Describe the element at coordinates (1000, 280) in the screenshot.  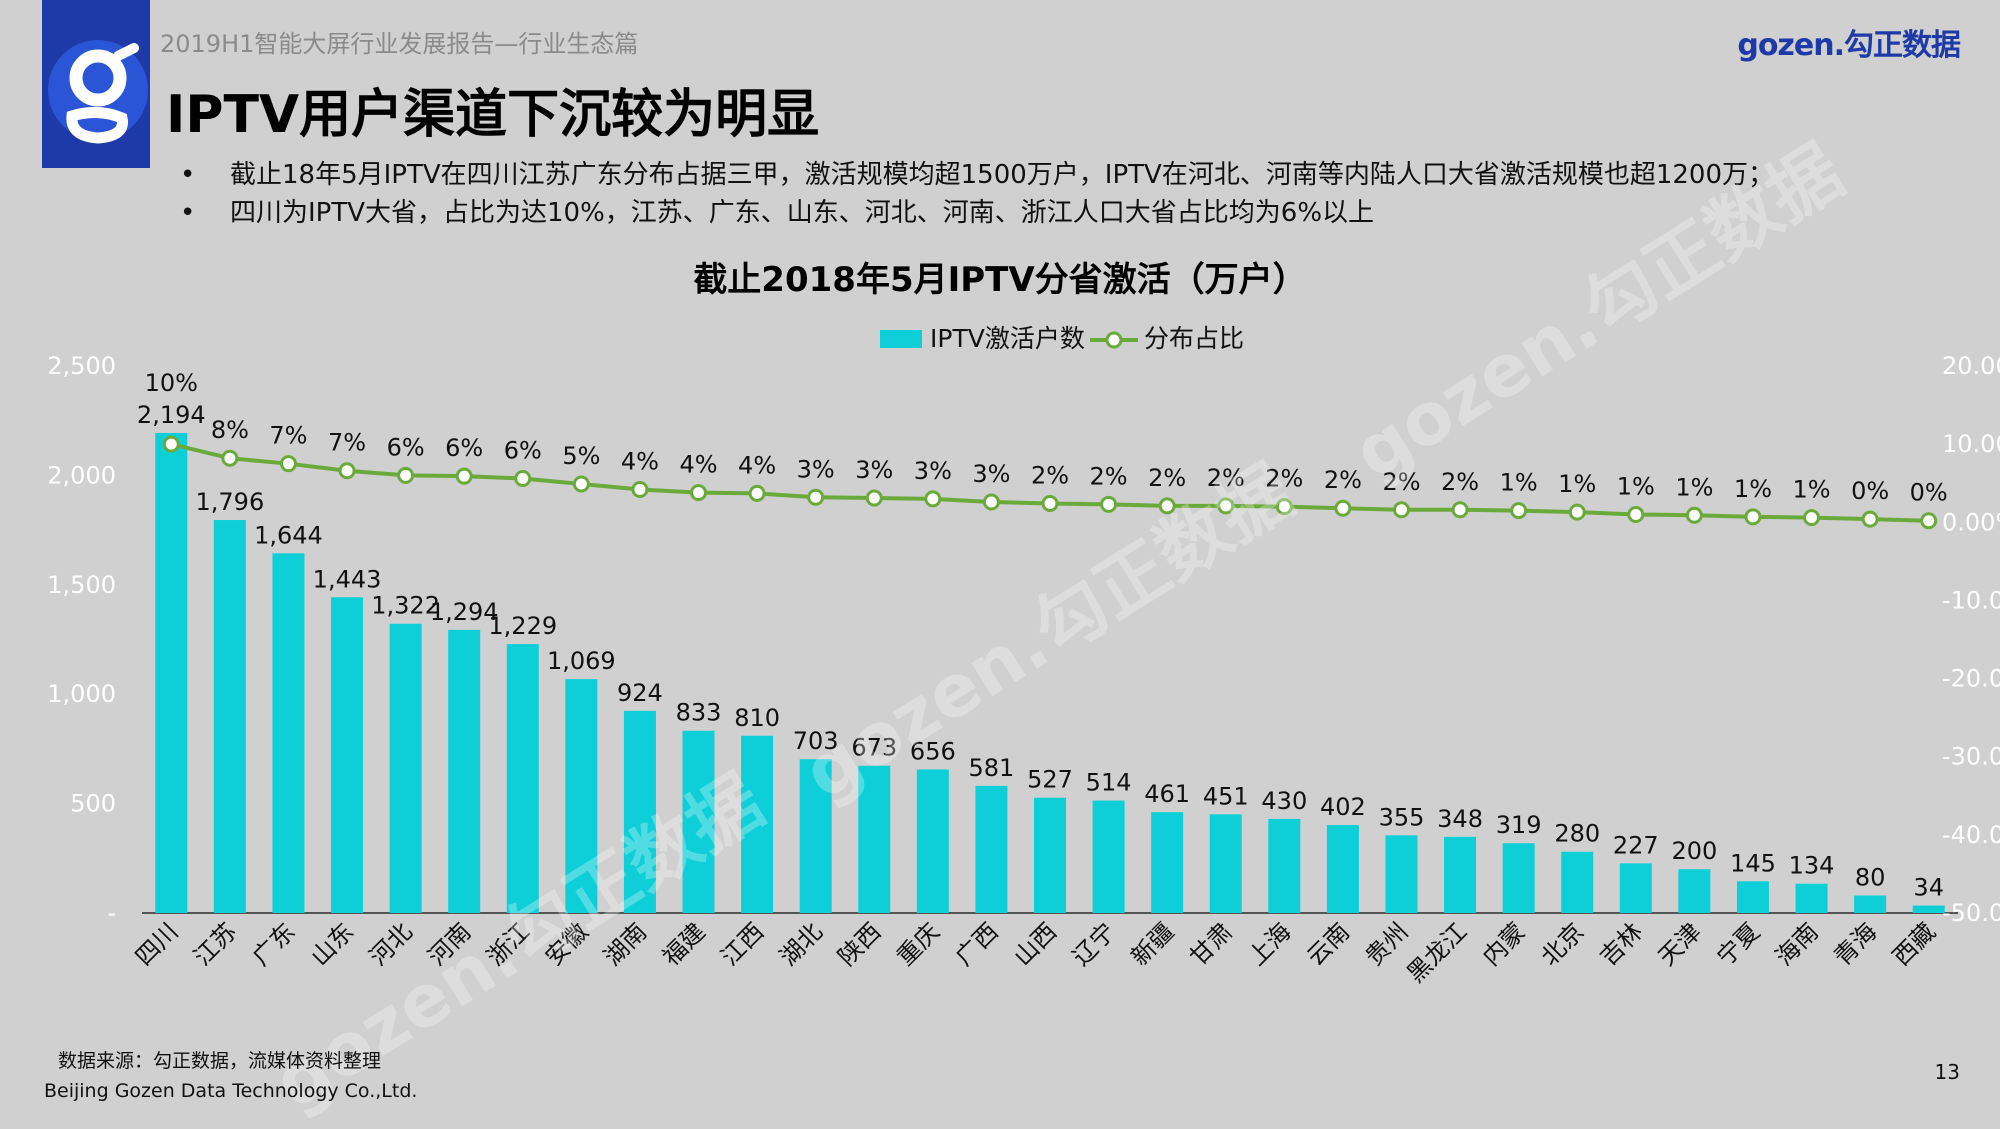
I see `chart-title: 截止2018年5月IPTV分省激活（万户）` at that location.